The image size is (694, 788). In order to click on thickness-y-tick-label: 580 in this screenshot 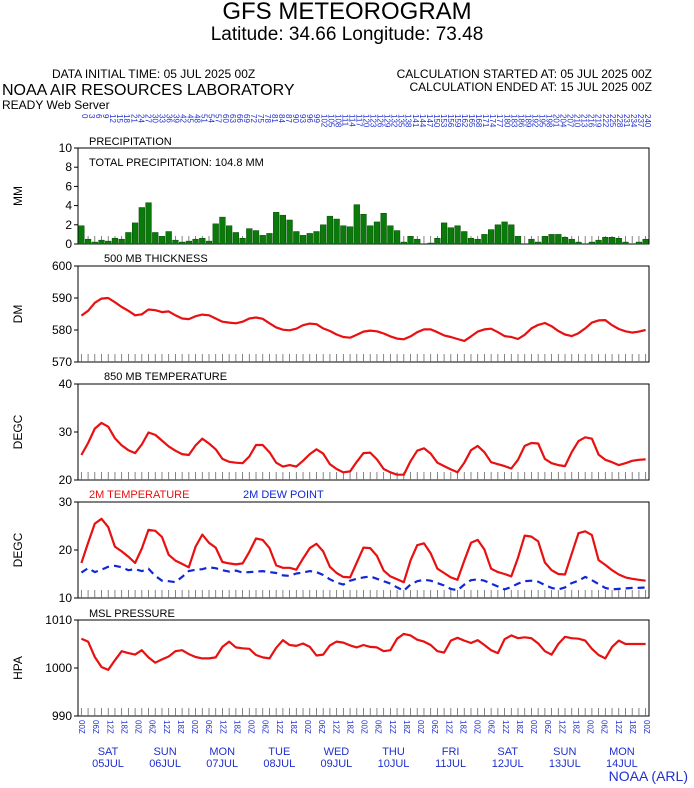, I will do `click(62, 330)`.